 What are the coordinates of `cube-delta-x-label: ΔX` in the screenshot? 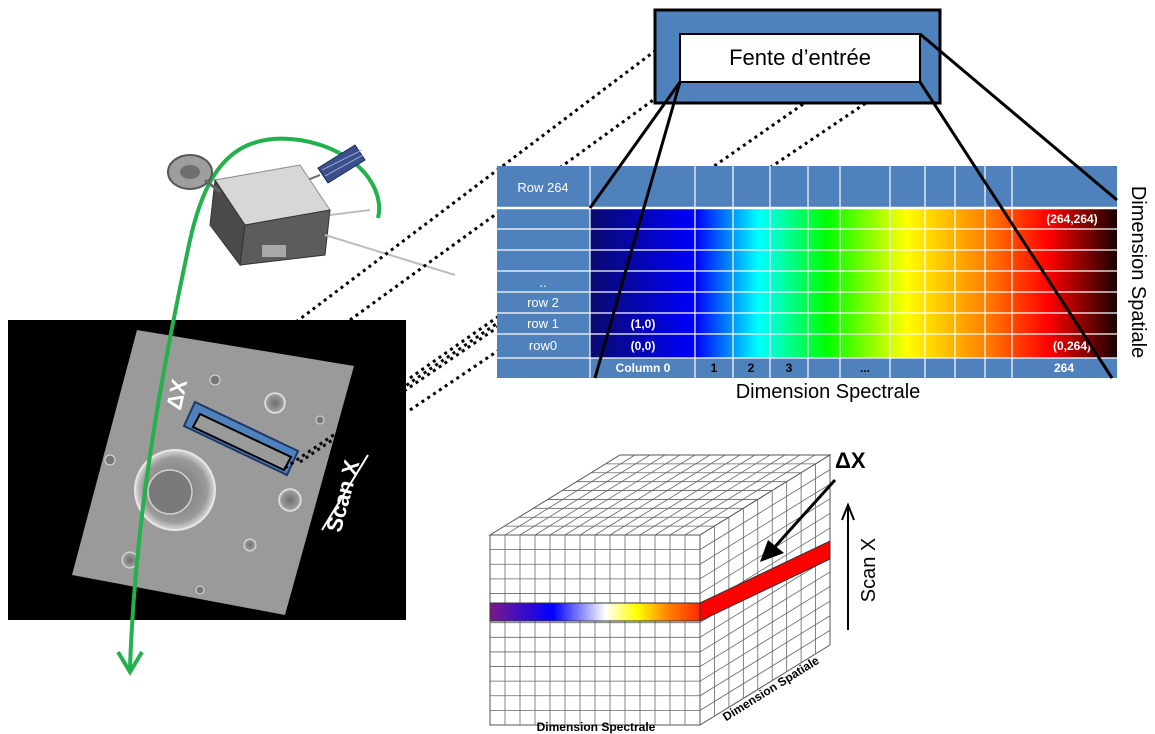 It's located at (850, 460).